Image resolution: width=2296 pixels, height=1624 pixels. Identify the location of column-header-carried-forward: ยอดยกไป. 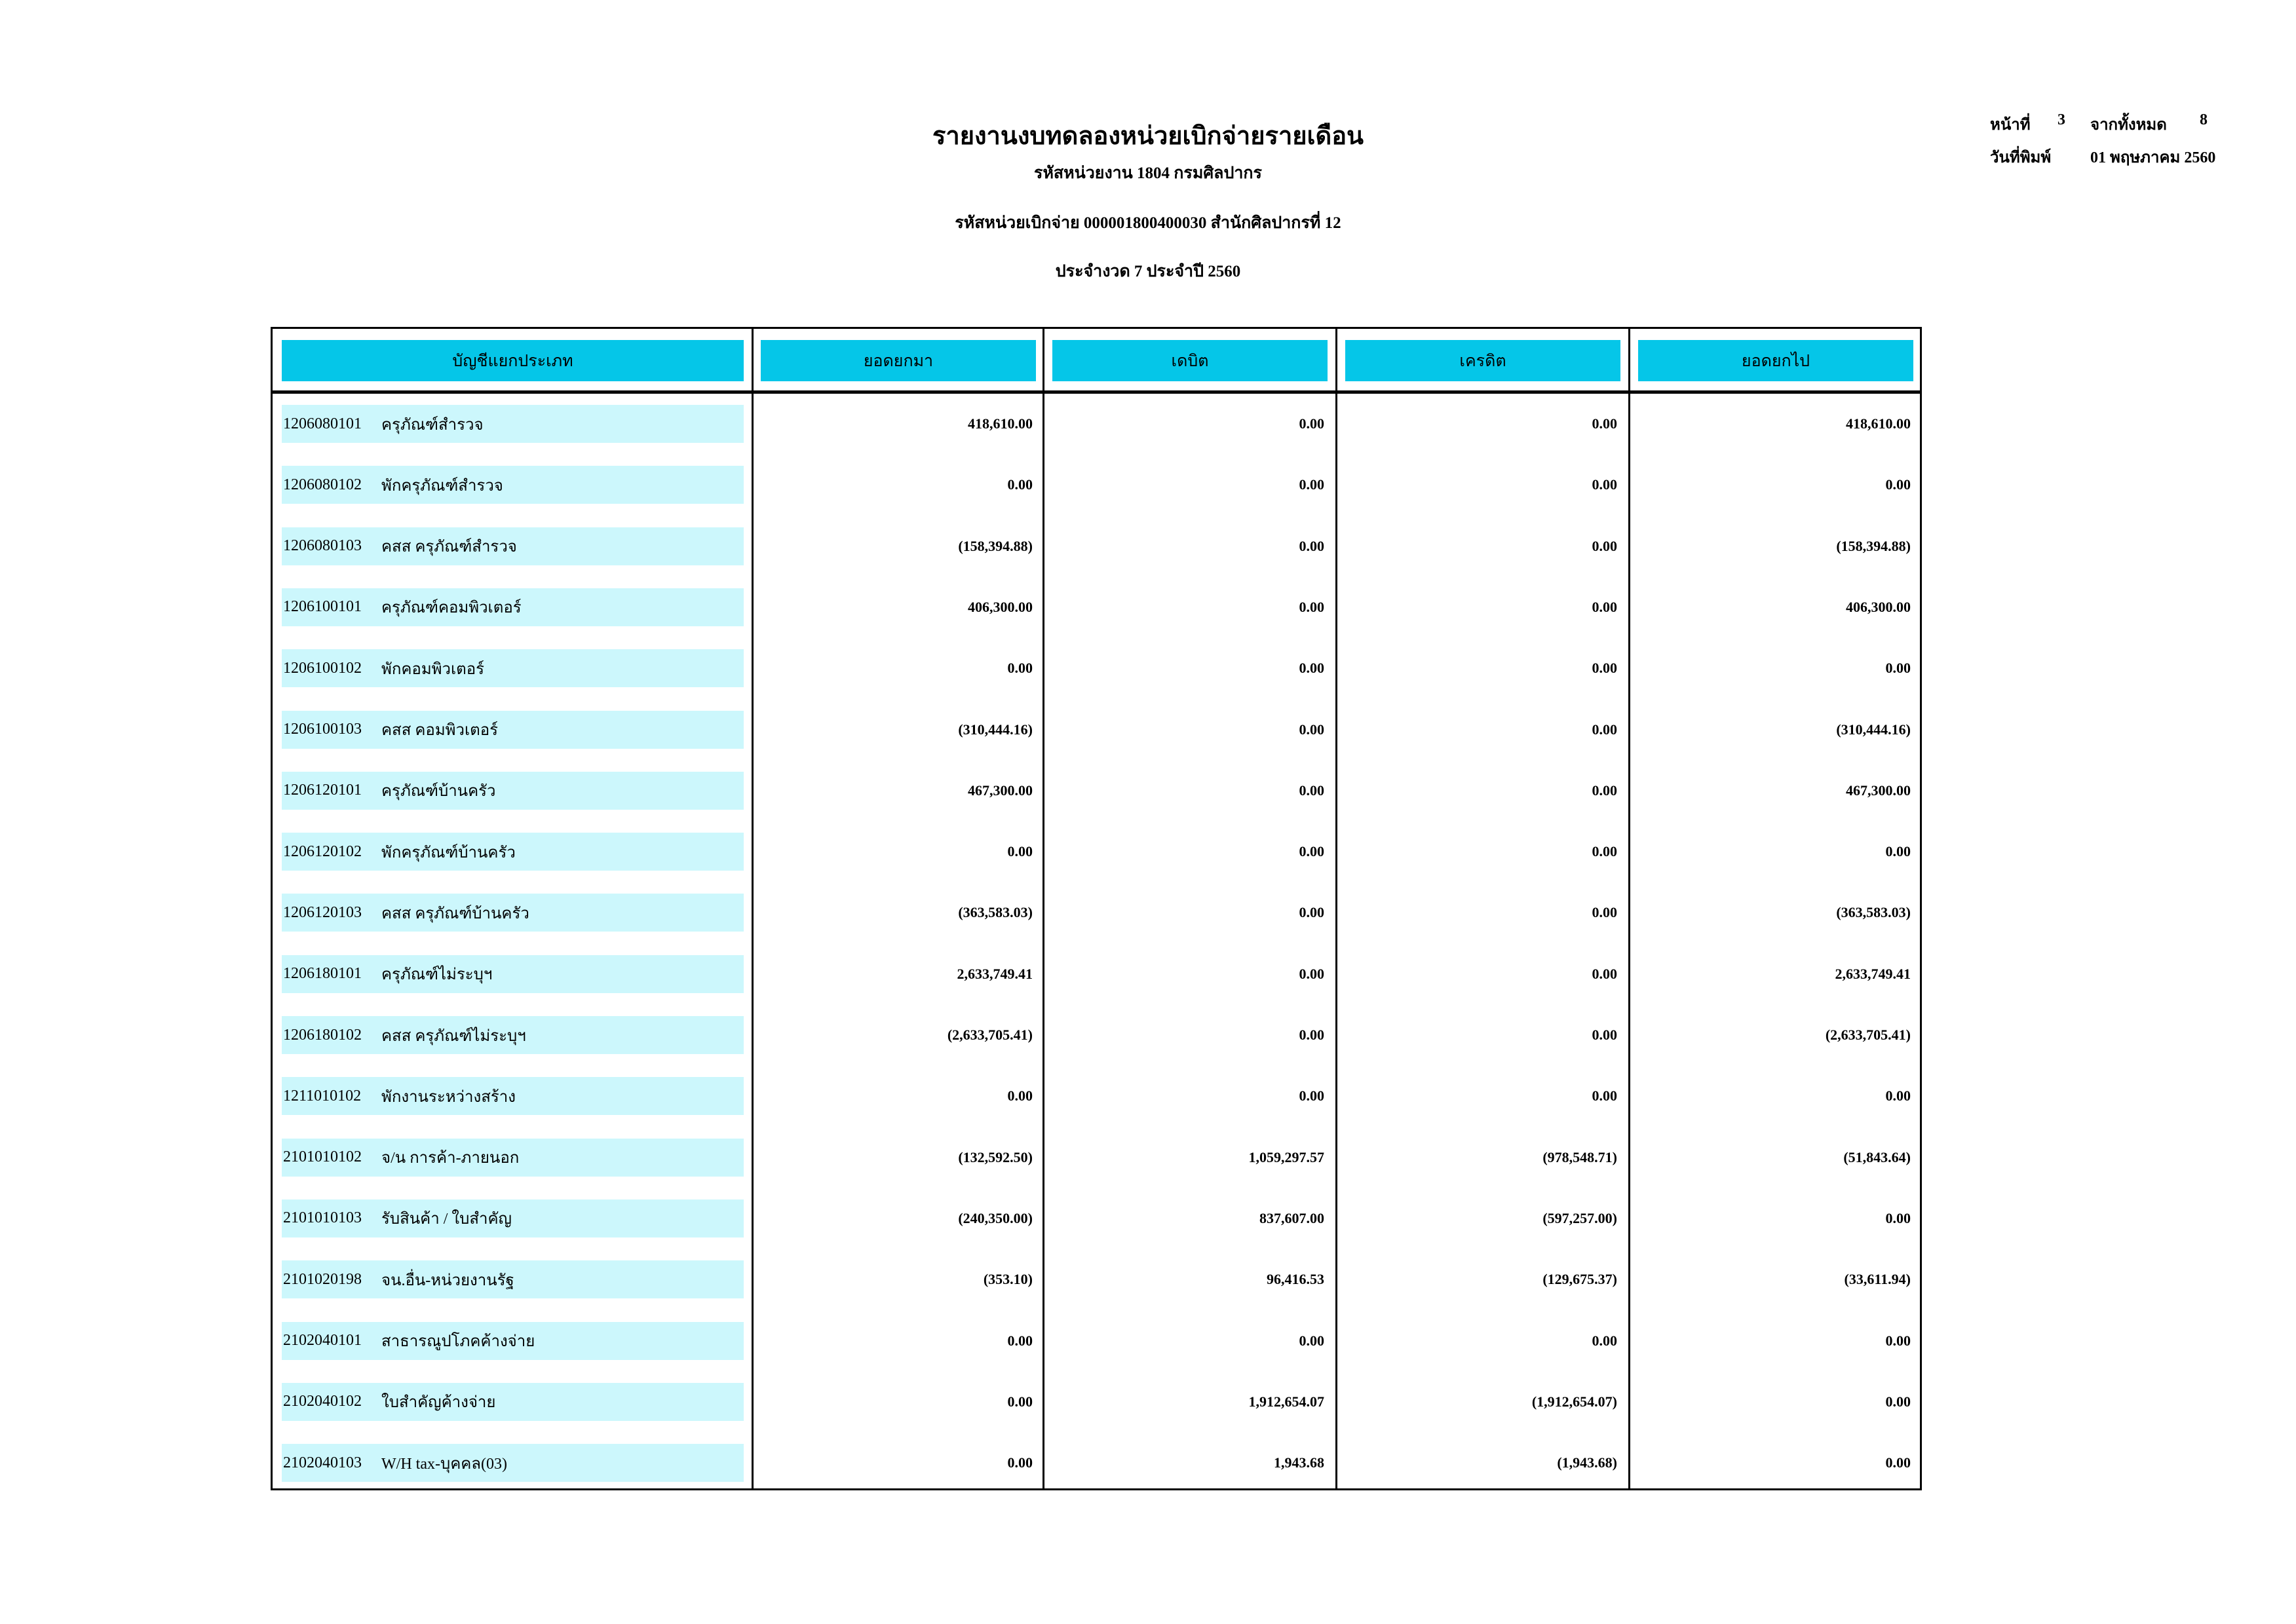
(1775, 360).